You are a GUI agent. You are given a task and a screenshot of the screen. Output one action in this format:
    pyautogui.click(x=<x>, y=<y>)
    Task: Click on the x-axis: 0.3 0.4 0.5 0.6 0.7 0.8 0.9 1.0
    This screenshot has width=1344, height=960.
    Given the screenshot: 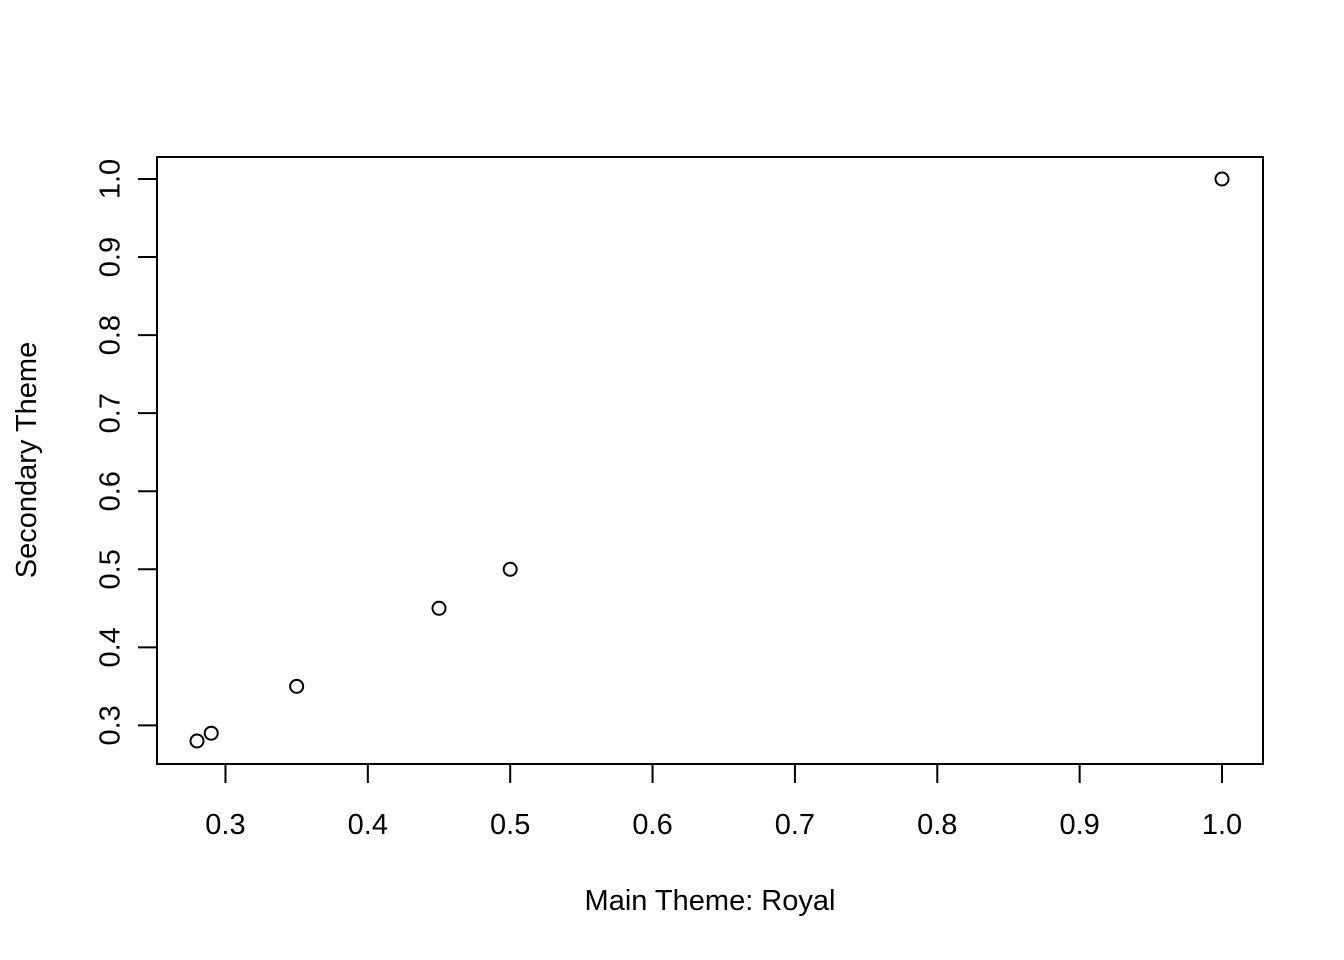 What is the action you would take?
    pyautogui.click(x=723, y=802)
    